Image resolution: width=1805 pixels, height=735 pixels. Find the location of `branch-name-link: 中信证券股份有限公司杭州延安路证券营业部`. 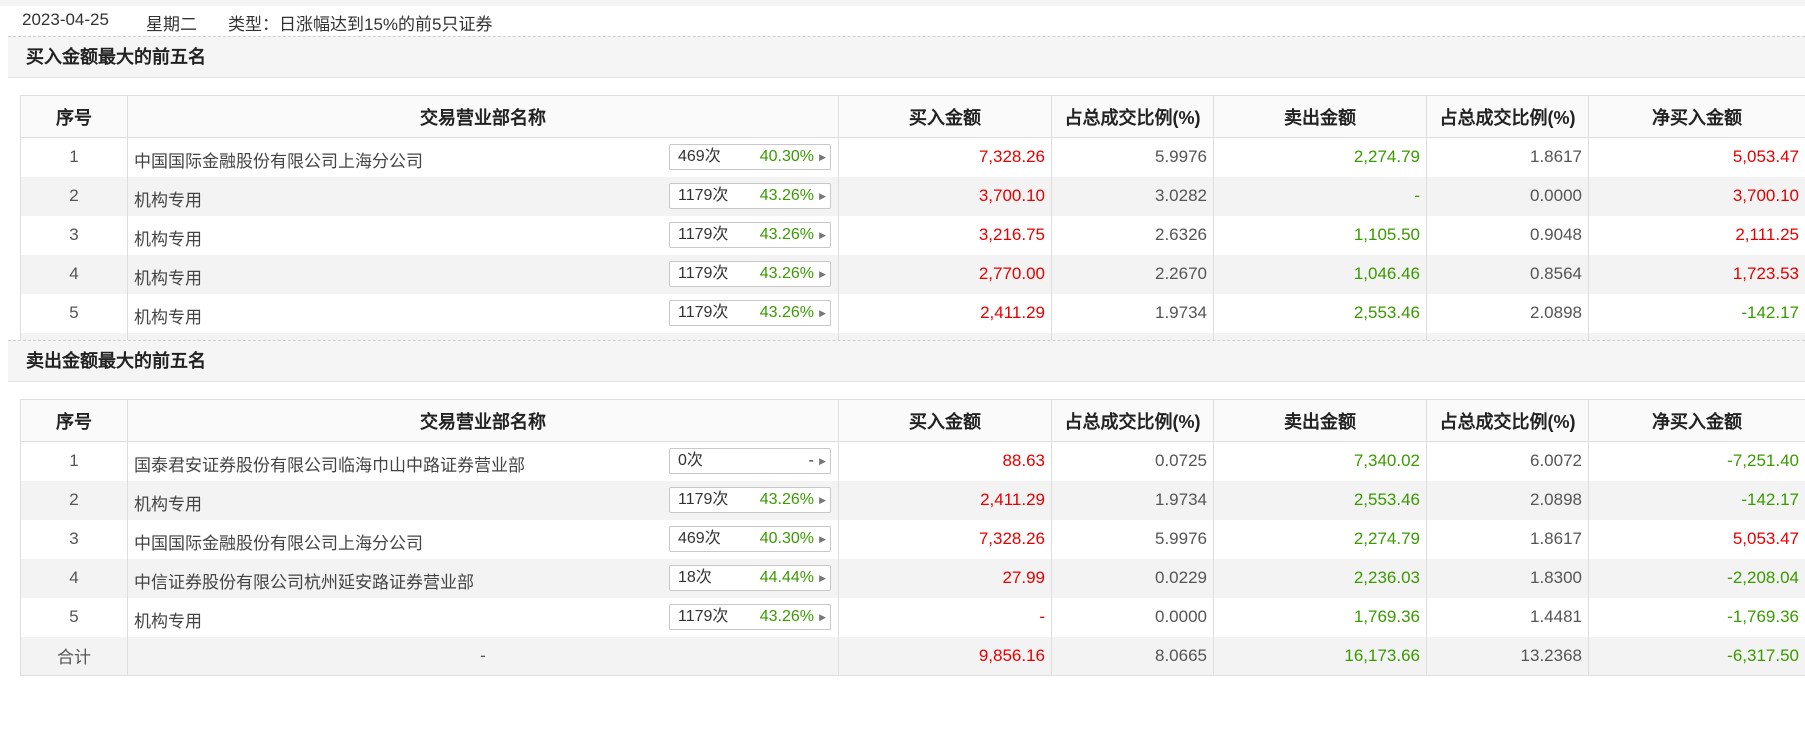

branch-name-link: 中信证券股份有限公司杭州延安路证券营业部 is located at coordinates (304, 582).